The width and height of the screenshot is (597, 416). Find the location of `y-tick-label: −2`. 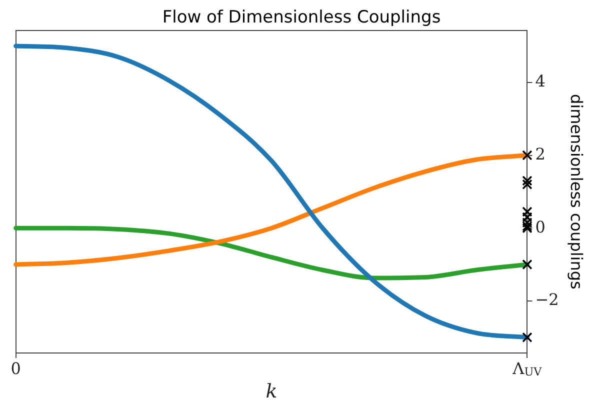

y-tick-label: −2 is located at coordinates (547, 300).